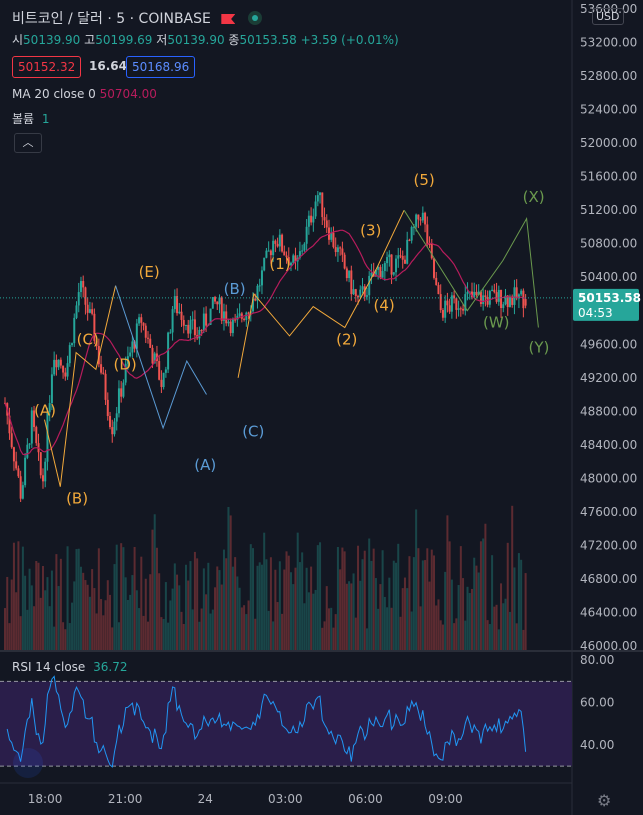 This screenshot has height=815, width=643. Describe the element at coordinates (31, 118) in the screenshot. I see `volume-legend: 볼륨 1` at that location.